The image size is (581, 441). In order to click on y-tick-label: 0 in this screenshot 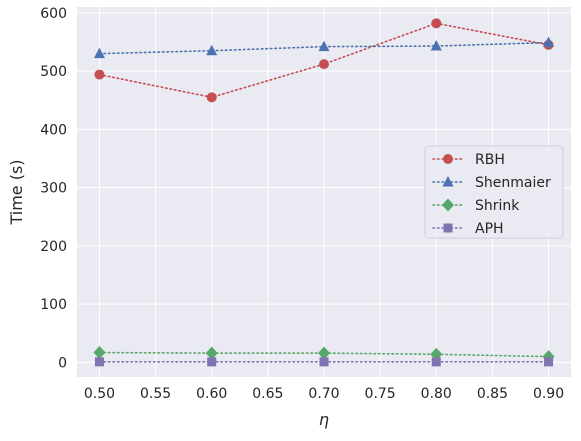, I will do `click(62, 363)`.